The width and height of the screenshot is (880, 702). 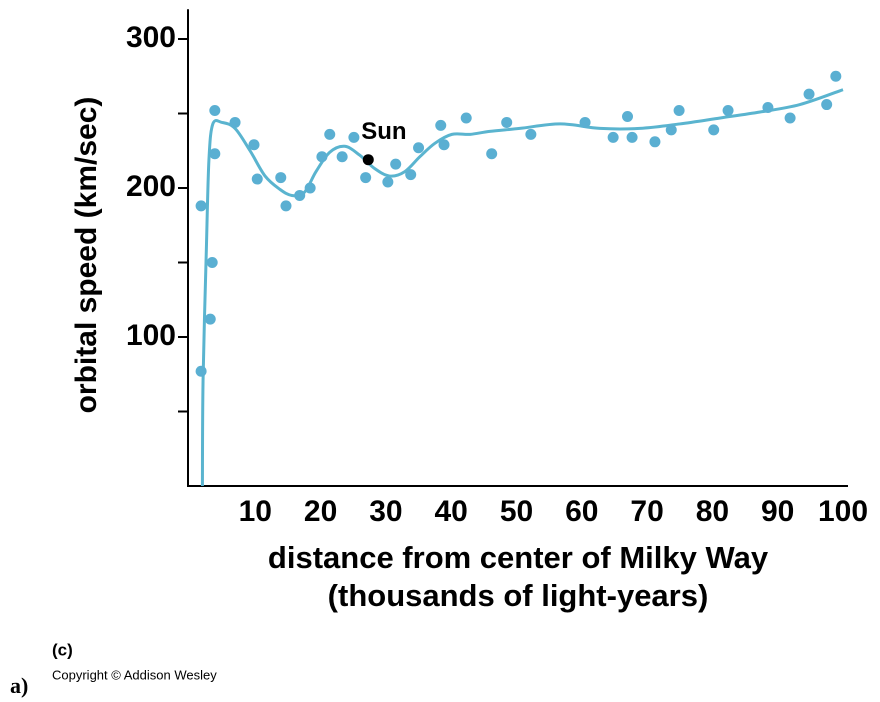 What do you see at coordinates (62, 649) in the screenshot?
I see `panel-label: (c)` at bounding box center [62, 649].